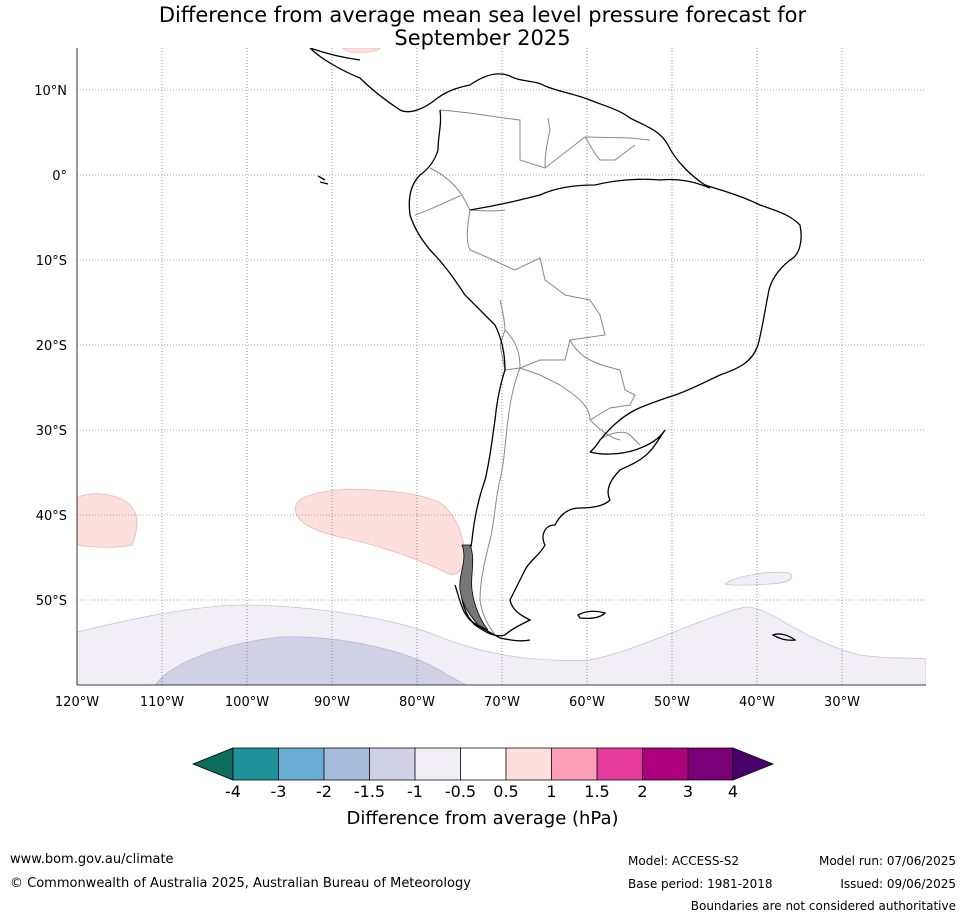 The height and width of the screenshot is (919, 965). Describe the element at coordinates (474, 587) in the screenshot. I see `chile-archipelago` at that location.